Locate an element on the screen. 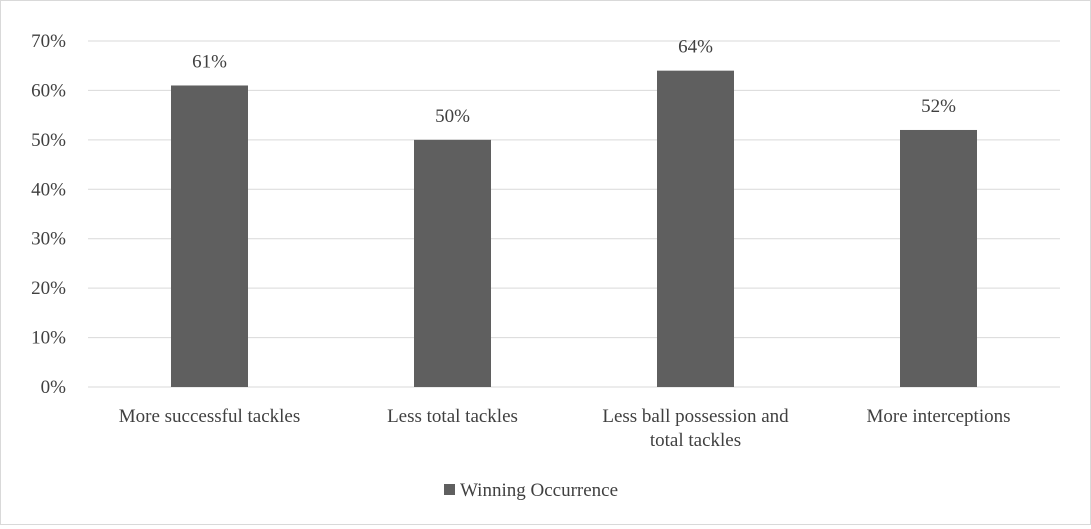 The height and width of the screenshot is (529, 1091). y-tick-label: 0% is located at coordinates (54, 387).